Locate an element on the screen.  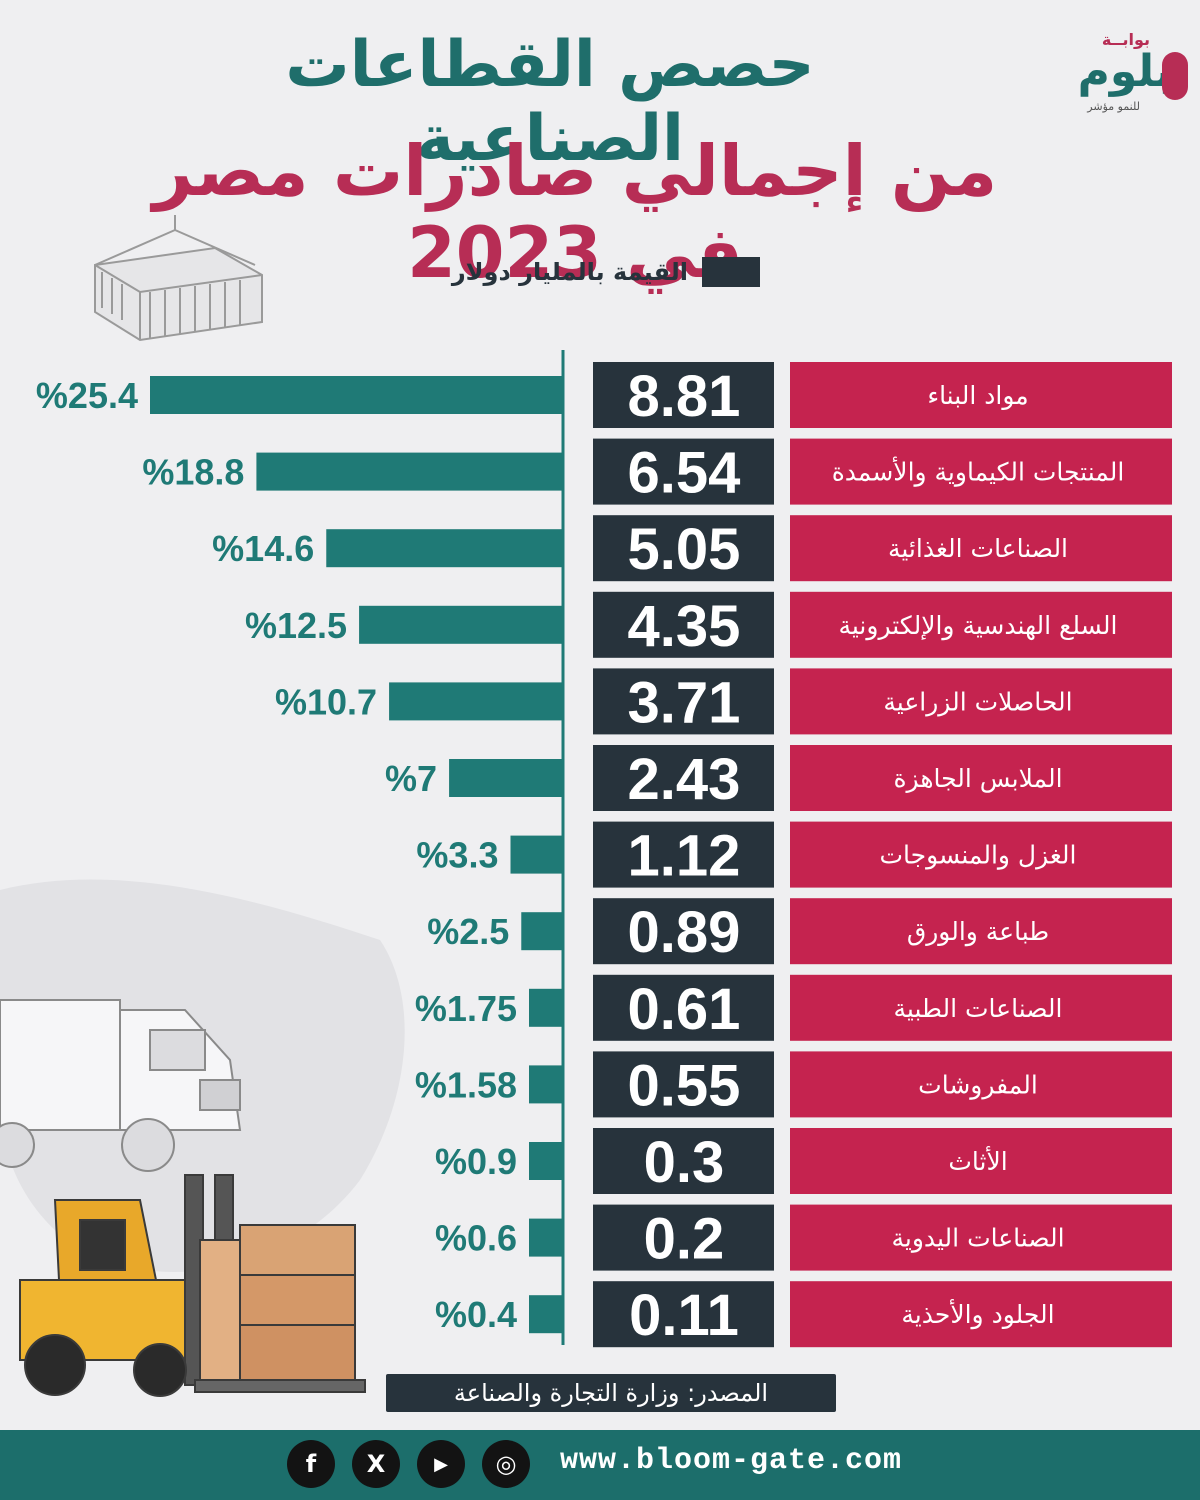
source-note: المصدر: وزارة التجارة والصناعة is located at coordinates (611, 1393).